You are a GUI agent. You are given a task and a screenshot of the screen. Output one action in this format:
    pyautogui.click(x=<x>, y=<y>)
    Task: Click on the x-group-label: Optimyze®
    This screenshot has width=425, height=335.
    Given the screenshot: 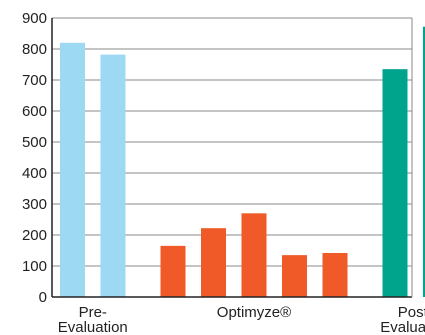 What is the action you would take?
    pyautogui.click(x=254, y=312)
    